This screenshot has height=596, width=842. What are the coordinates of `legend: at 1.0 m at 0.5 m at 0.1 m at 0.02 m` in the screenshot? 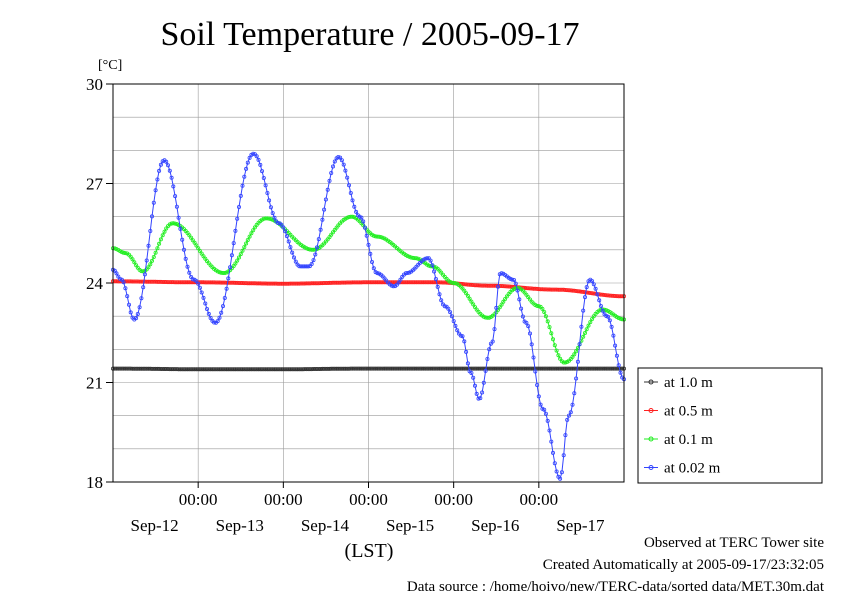 It's located at (730, 425).